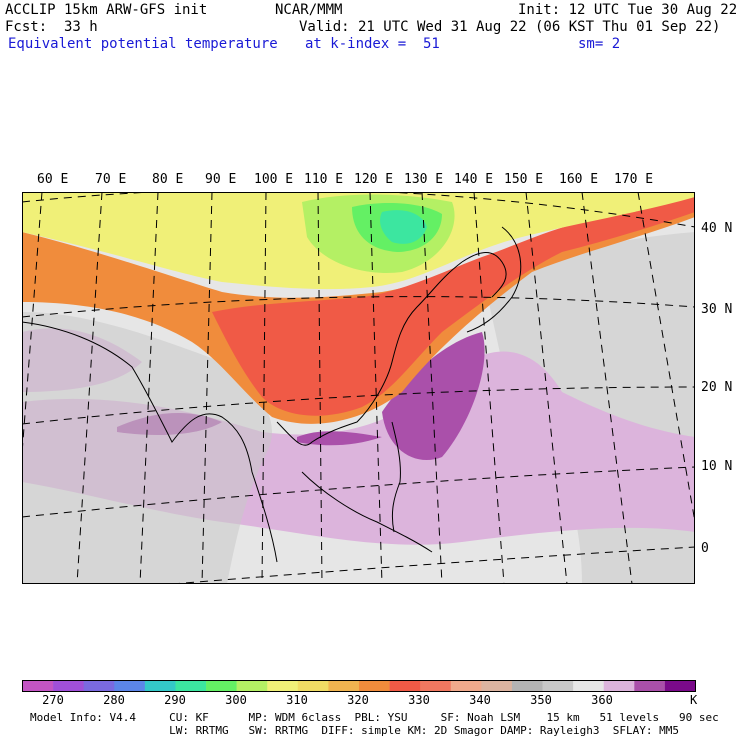 The width and height of the screenshot is (740, 740). Describe the element at coordinates (396, 477) in the screenshot. I see `philippines-coast` at that location.